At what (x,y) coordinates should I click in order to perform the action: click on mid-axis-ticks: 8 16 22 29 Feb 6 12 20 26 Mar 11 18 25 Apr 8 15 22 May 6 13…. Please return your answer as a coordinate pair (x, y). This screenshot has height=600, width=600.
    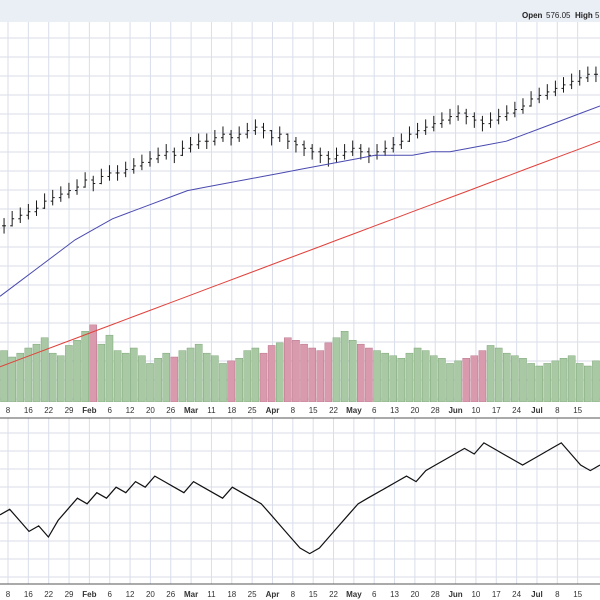
    Looking at the image, I should click on (294, 410).